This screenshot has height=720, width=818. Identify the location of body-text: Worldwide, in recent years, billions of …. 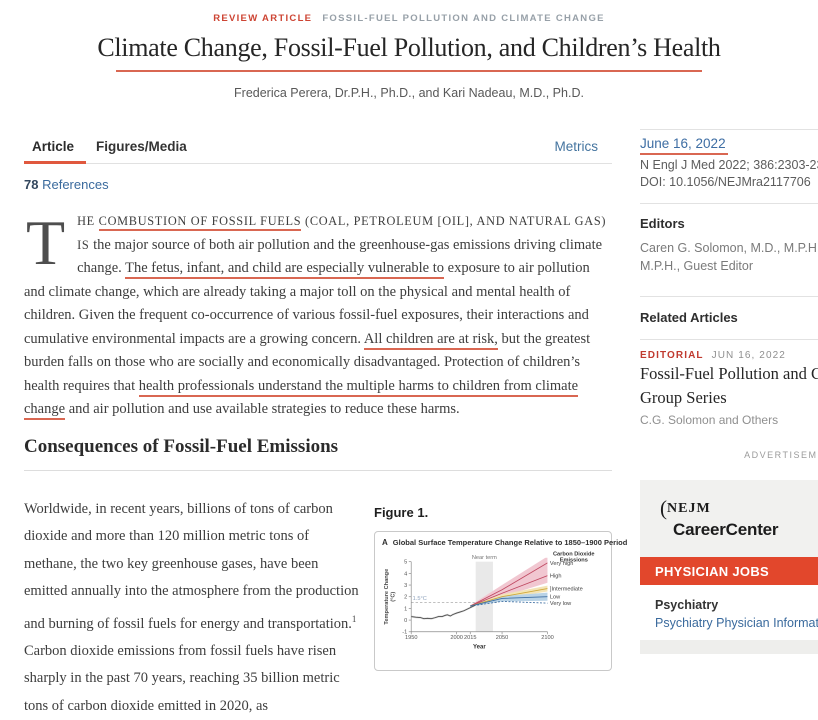
(191, 566).